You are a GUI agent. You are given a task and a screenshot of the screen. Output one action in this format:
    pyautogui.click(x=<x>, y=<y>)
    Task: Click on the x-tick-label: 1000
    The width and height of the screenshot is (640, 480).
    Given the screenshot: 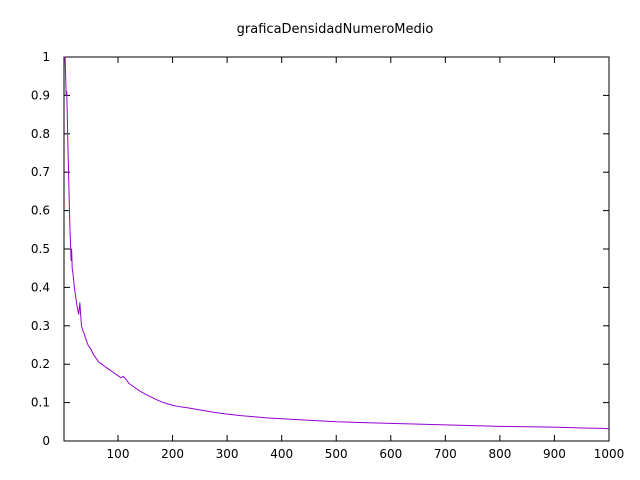 What is the action you would take?
    pyautogui.click(x=609, y=454)
    